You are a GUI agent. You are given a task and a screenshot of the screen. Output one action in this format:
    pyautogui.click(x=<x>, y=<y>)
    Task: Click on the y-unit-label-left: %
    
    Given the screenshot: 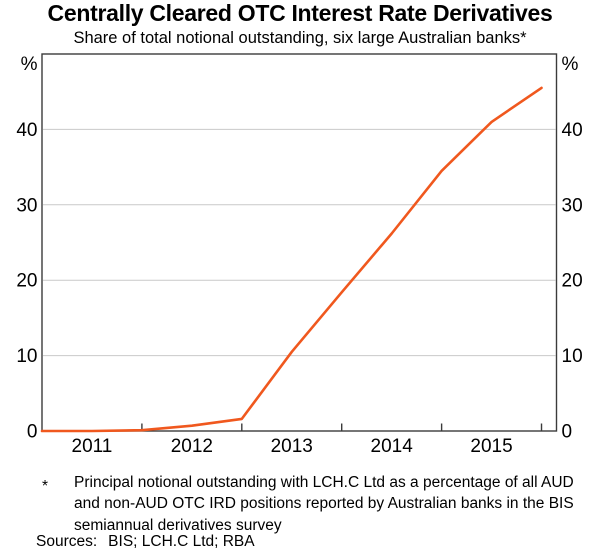 What is the action you would take?
    pyautogui.click(x=29, y=64)
    